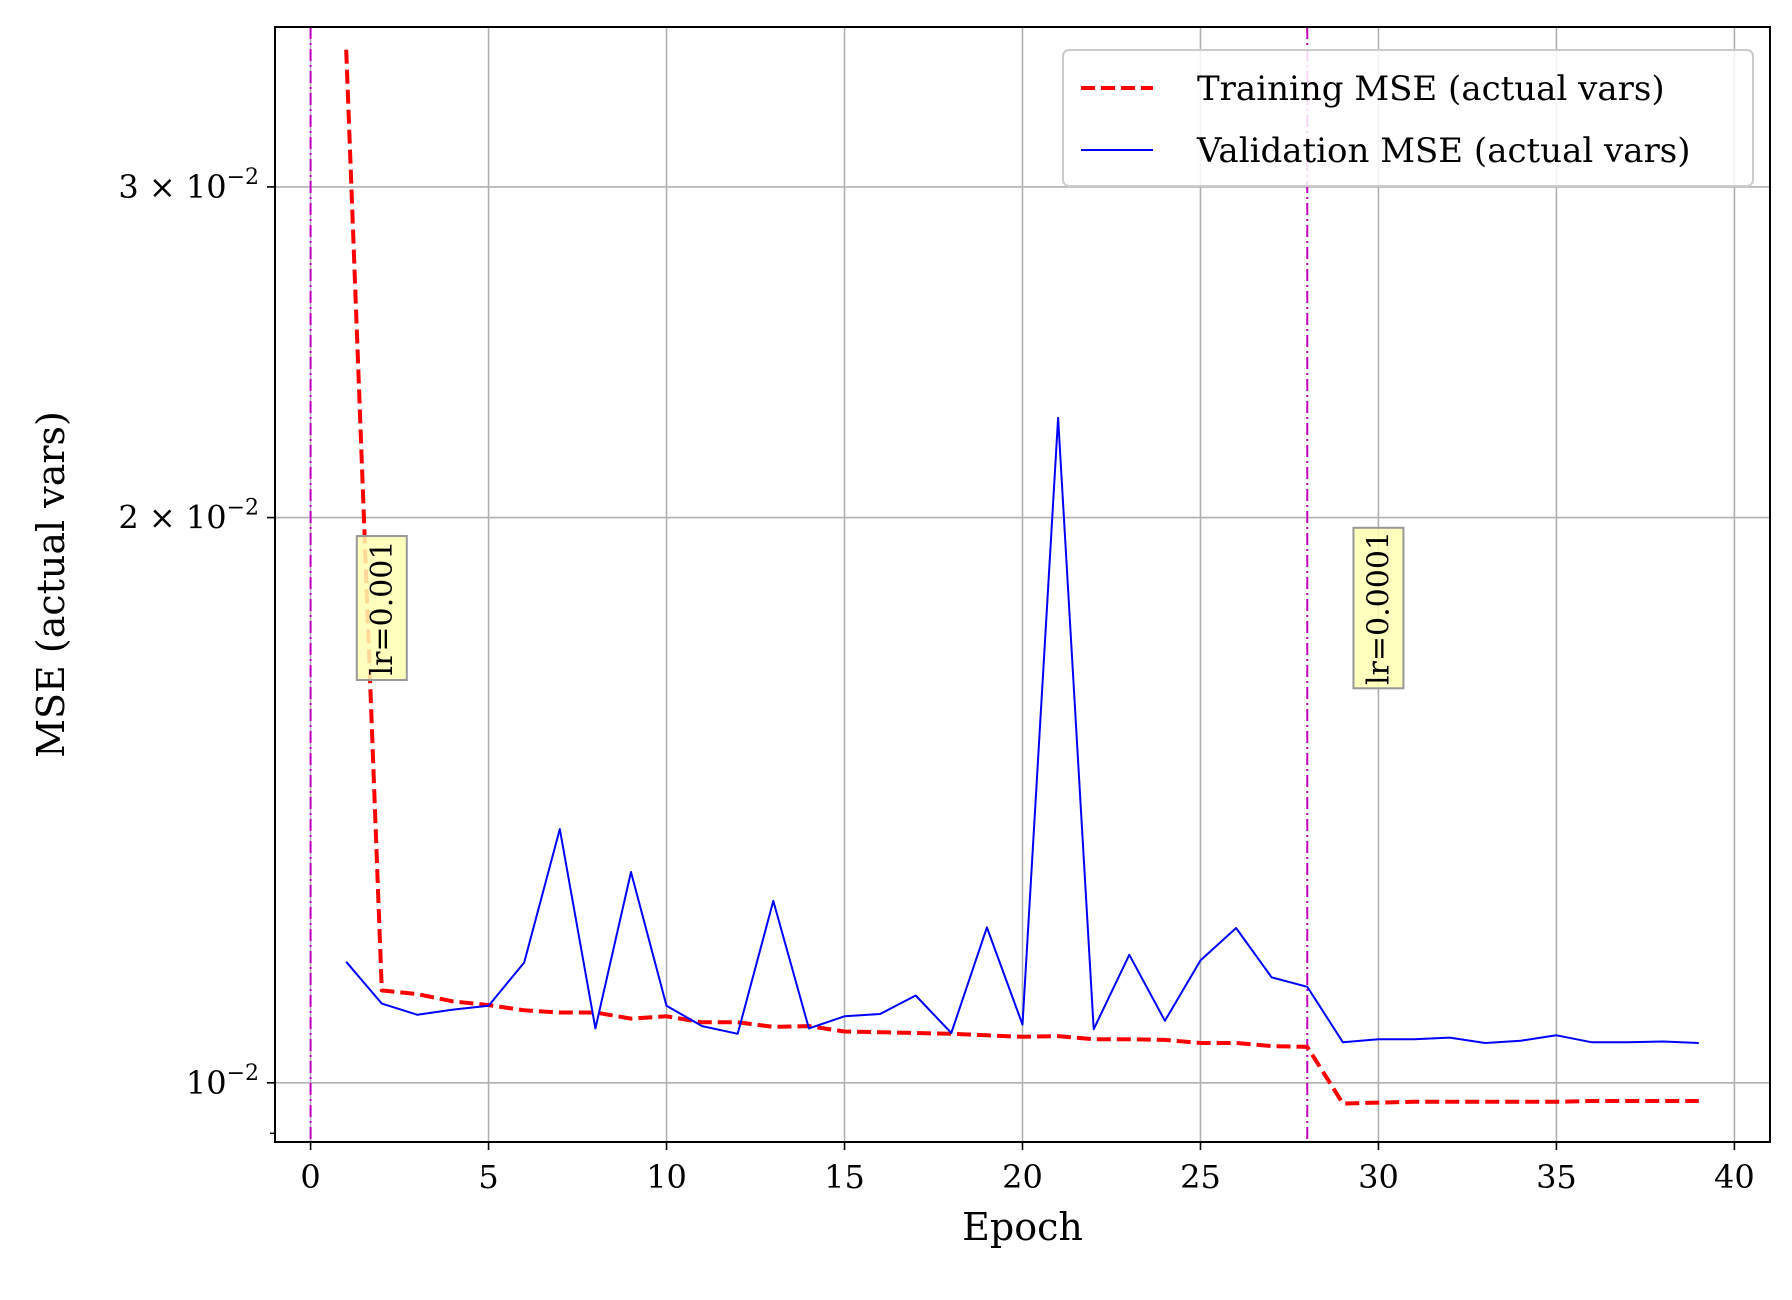 The width and height of the screenshot is (1792, 1300). Describe the element at coordinates (880, 608) in the screenshot. I see `lr-annotations: lr=0.001 lr=0.0001` at that location.